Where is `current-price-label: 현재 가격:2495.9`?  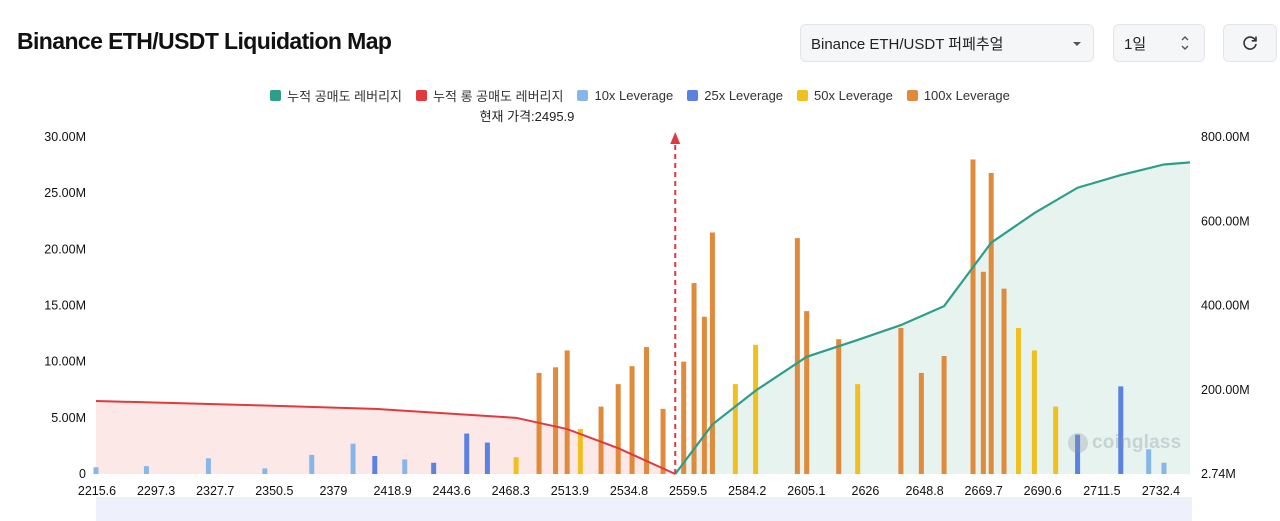
current-price-label: 현재 가격:2495.9 is located at coordinates (527, 116).